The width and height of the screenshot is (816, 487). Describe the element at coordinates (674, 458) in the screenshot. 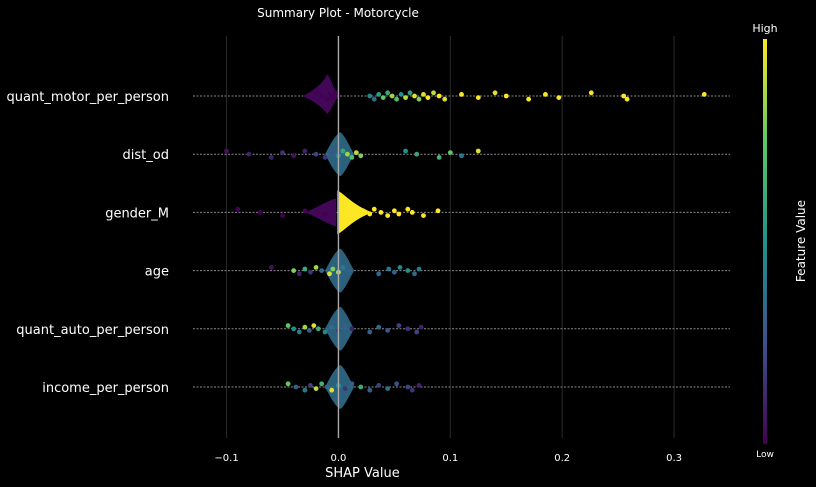

I see `x-tick-label: 0.3` at that location.